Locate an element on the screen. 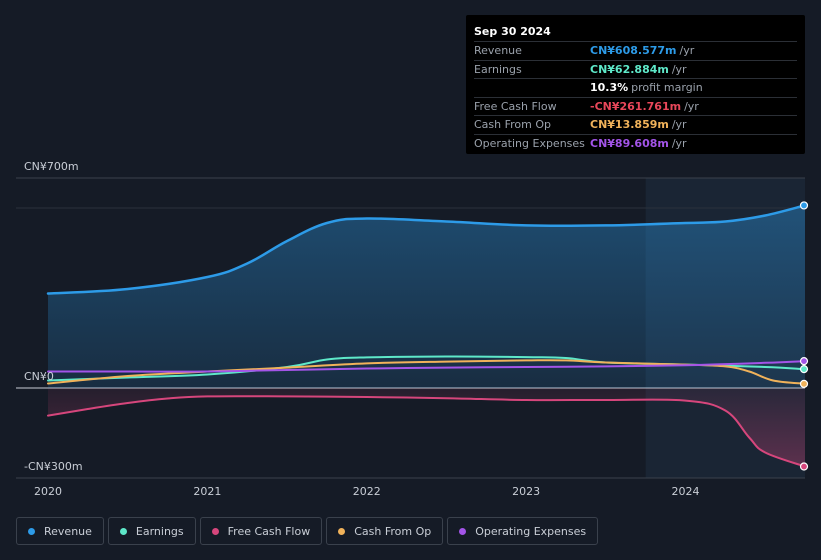 The height and width of the screenshot is (560, 821). tooltip-row-value: -CN¥261.761m is located at coordinates (636, 106).